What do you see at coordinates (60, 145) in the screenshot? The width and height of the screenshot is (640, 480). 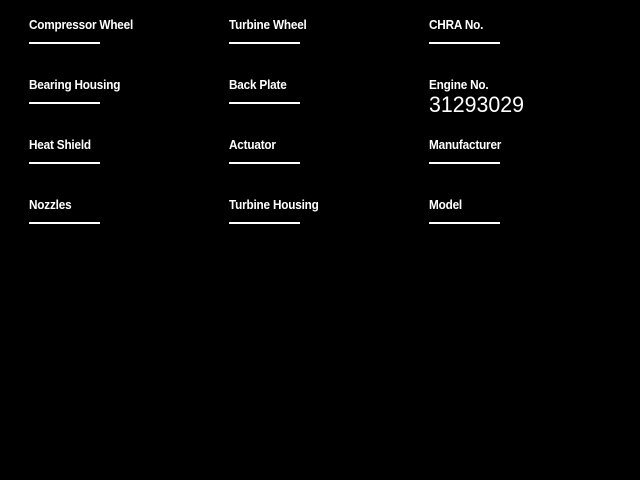 I see `field-label: Heat Shield` at bounding box center [60, 145].